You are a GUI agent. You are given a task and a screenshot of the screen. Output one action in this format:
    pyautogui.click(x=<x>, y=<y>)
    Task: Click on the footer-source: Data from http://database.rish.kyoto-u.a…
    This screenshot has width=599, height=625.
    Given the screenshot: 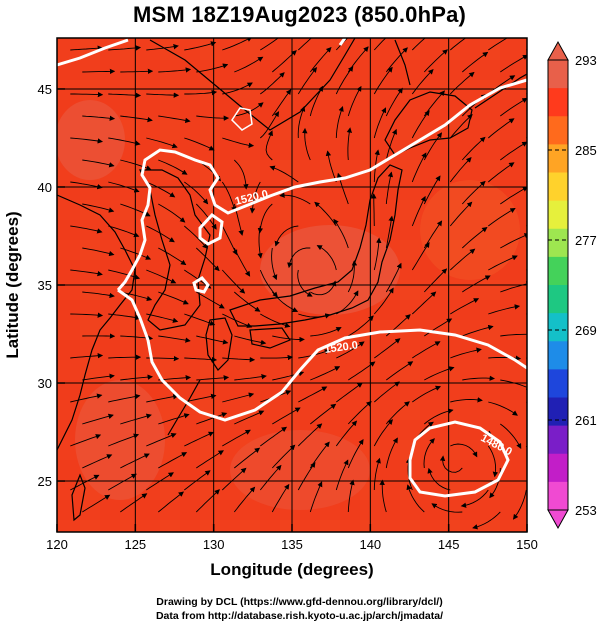 What is the action you would take?
    pyautogui.click(x=299, y=616)
    